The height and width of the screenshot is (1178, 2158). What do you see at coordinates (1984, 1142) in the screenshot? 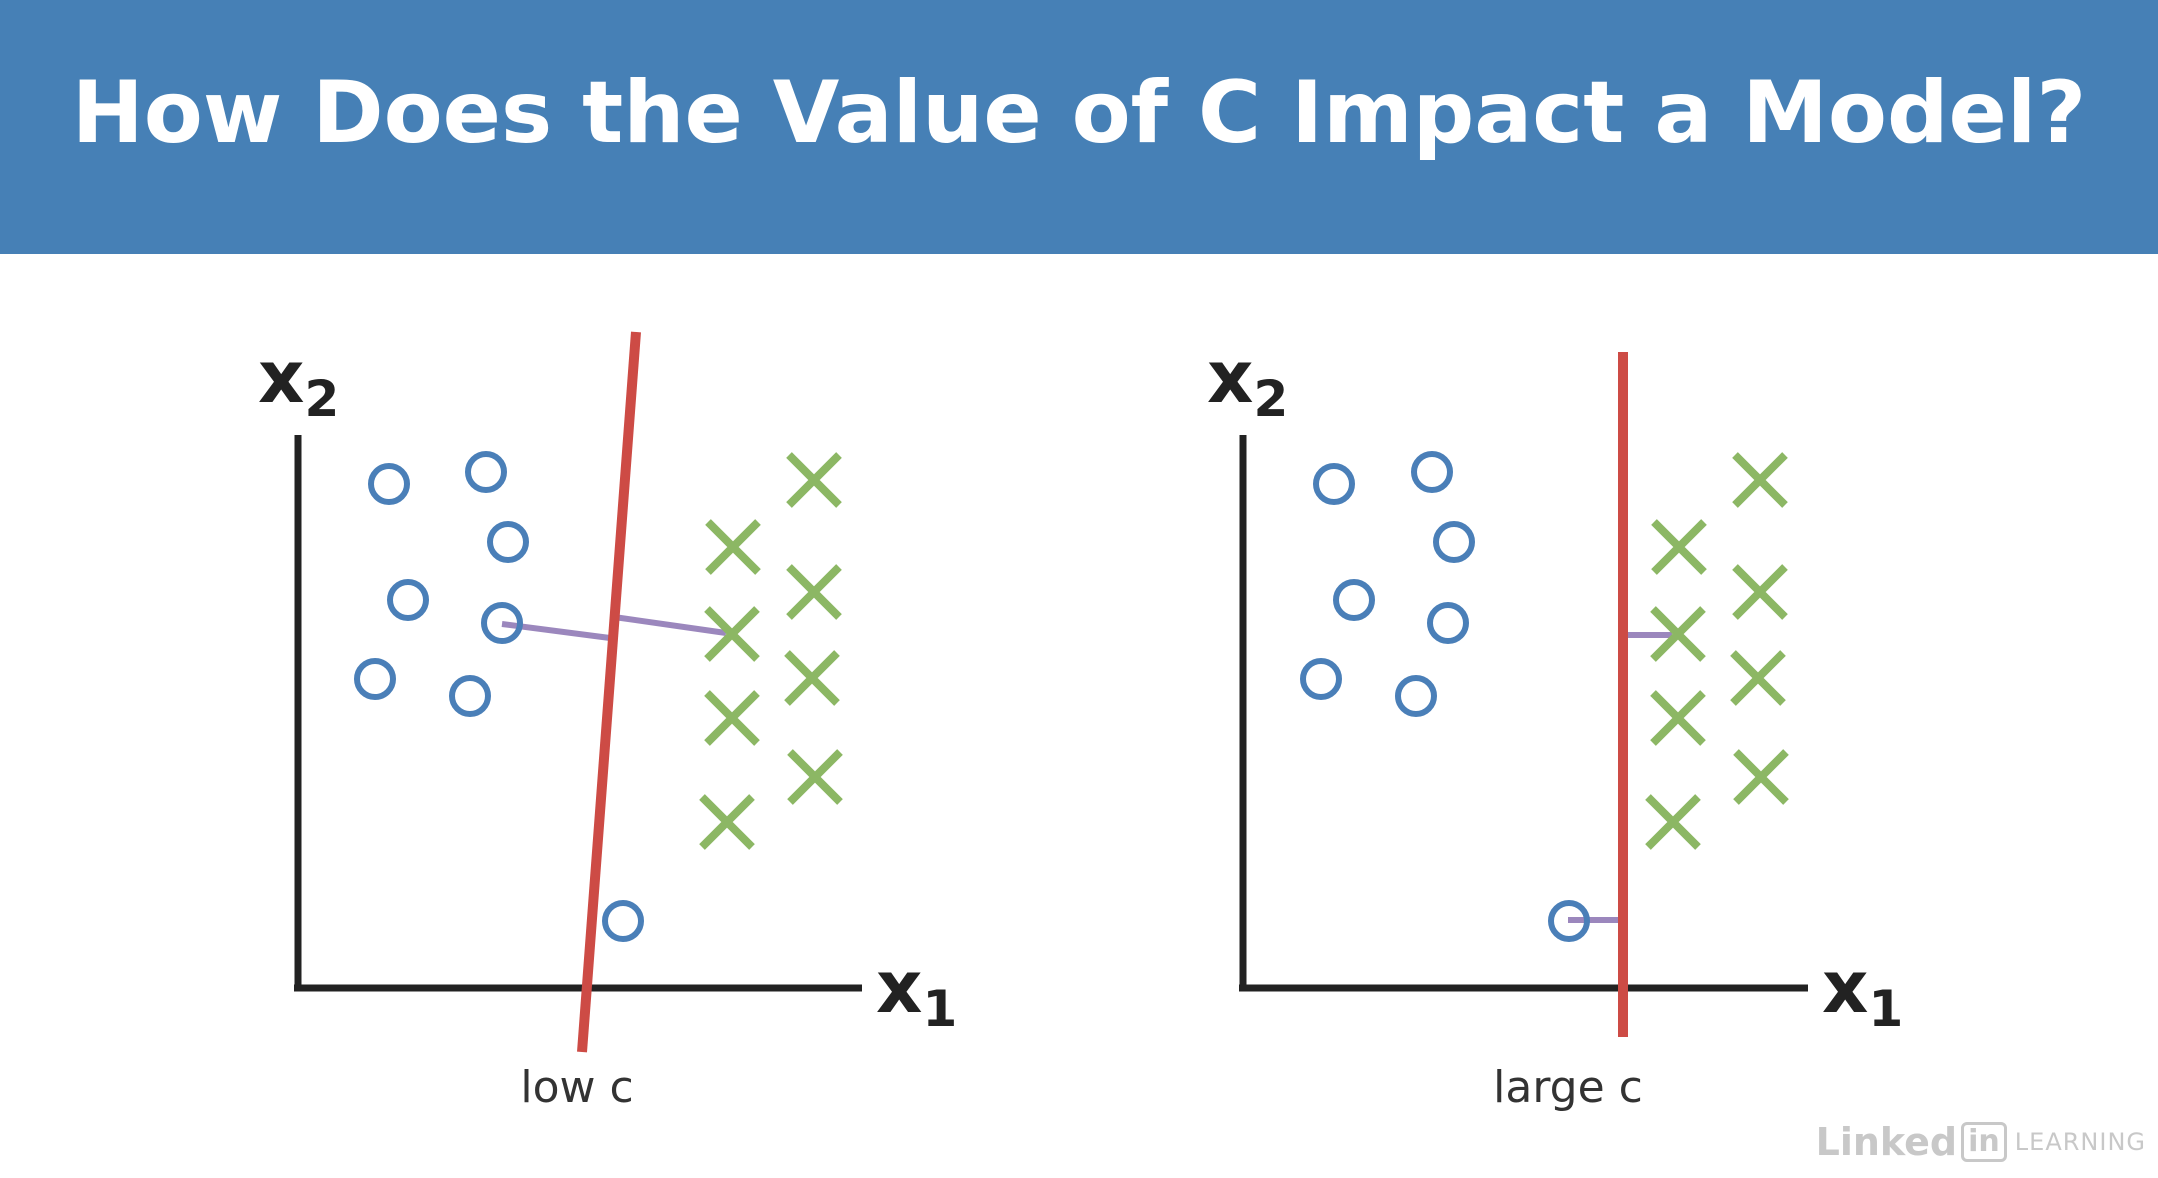
I see `linkedin-logo-icon: in` at bounding box center [1984, 1142].